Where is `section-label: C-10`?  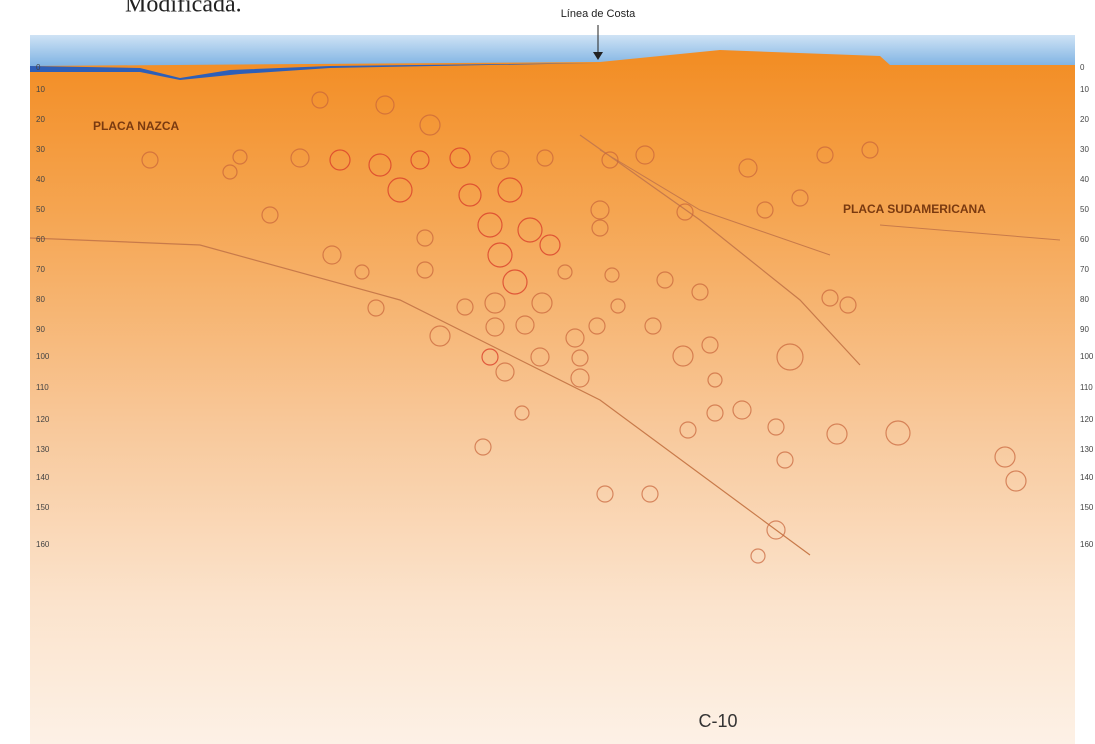 section-label: C-10 is located at coordinates (717, 721).